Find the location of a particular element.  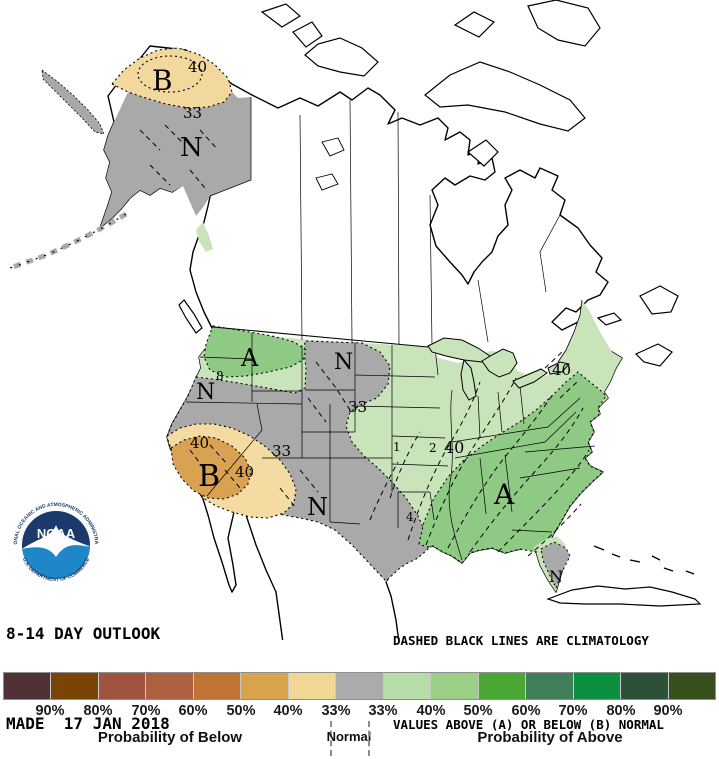

map-label-climo-1: 1 is located at coordinates (397, 447).